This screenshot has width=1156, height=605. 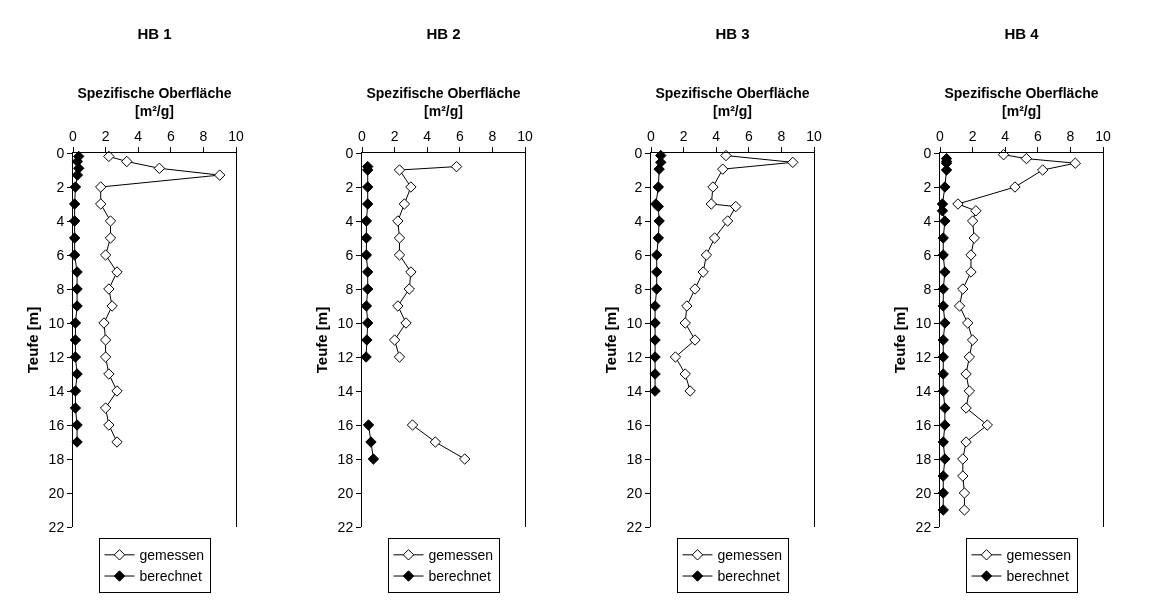 What do you see at coordinates (1022, 34) in the screenshot?
I see `chart-title: HB 4` at bounding box center [1022, 34].